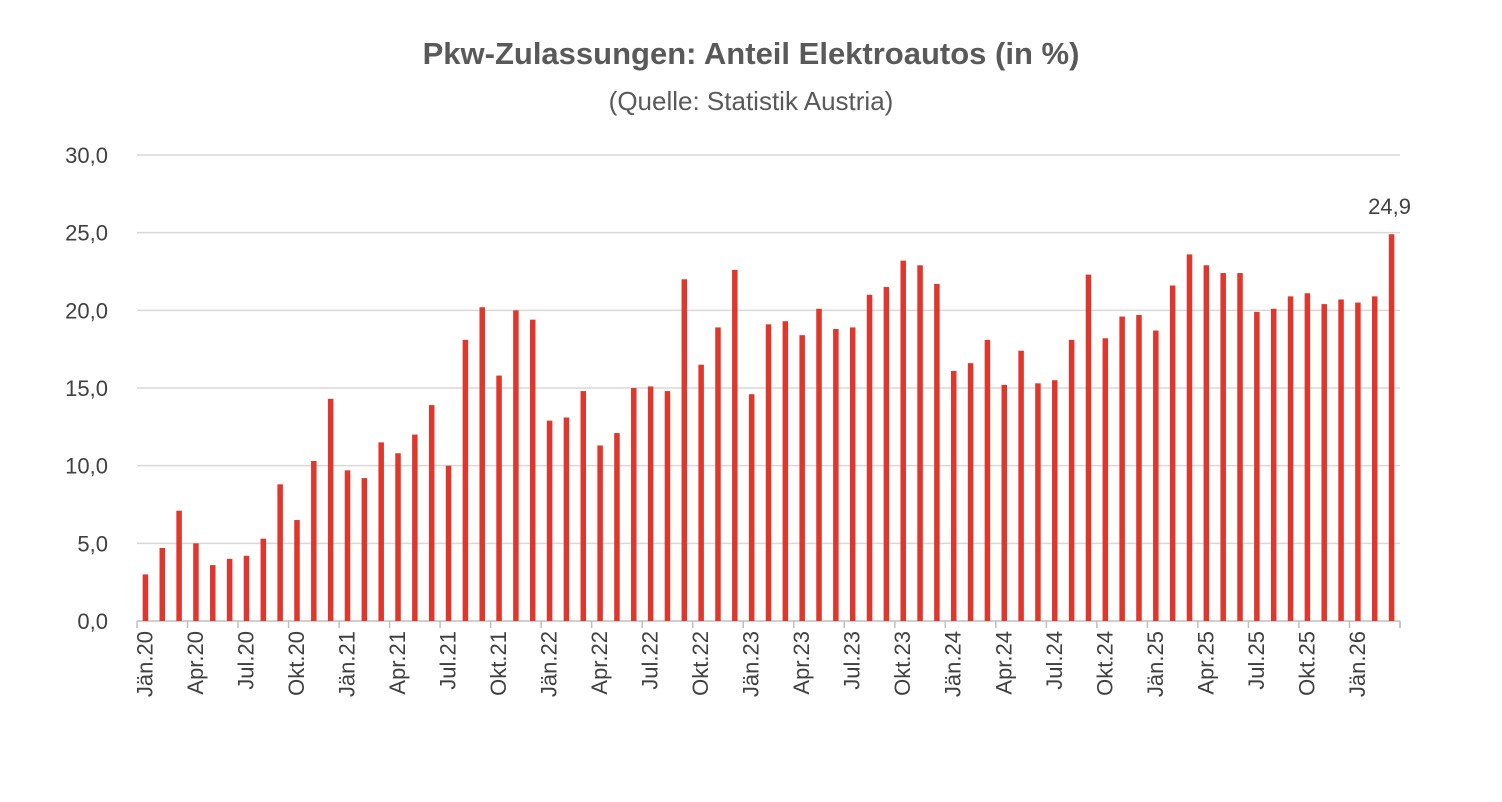 The image size is (1502, 802). What do you see at coordinates (801, 663) in the screenshot?
I see `x-tick-label: Apr.23` at bounding box center [801, 663].